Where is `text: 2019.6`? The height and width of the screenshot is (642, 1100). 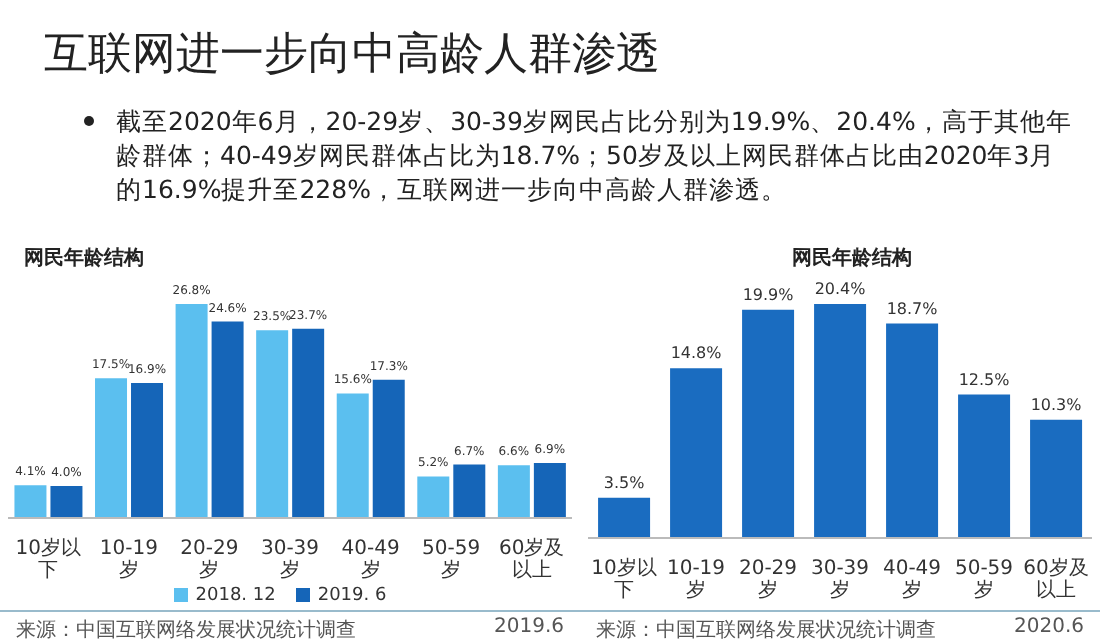 text: 2019.6 is located at coordinates (529, 629).